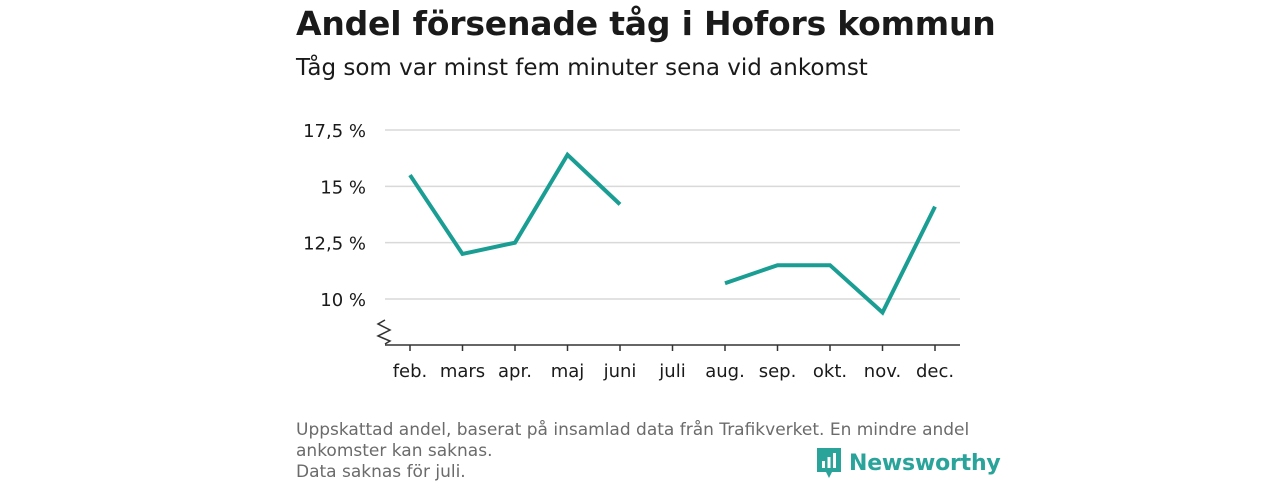  I want to click on x-tick-label: sep., so click(778, 371).